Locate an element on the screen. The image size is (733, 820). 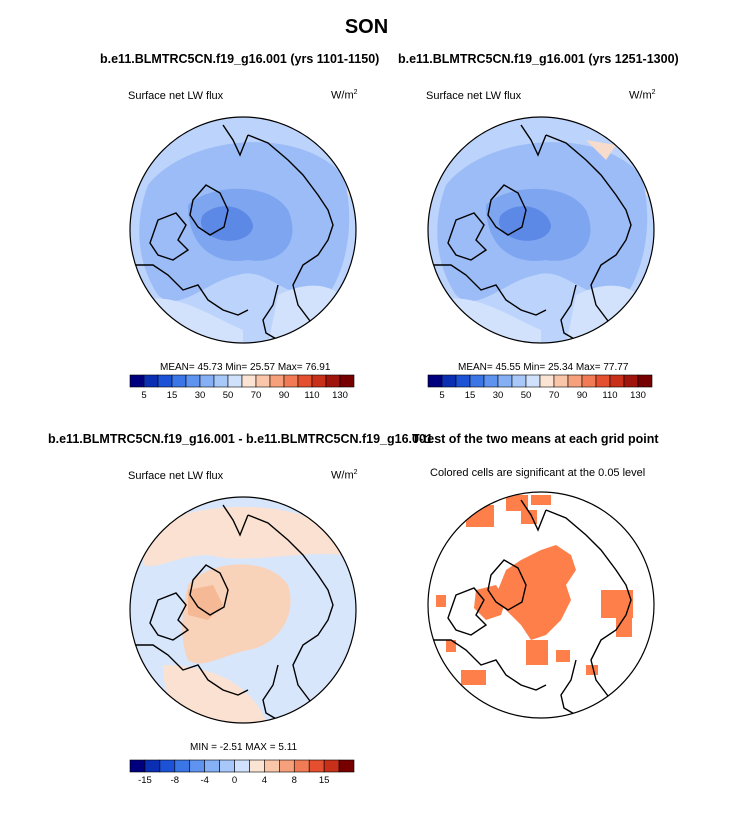
panel3-map-border is located at coordinates (243, 610).